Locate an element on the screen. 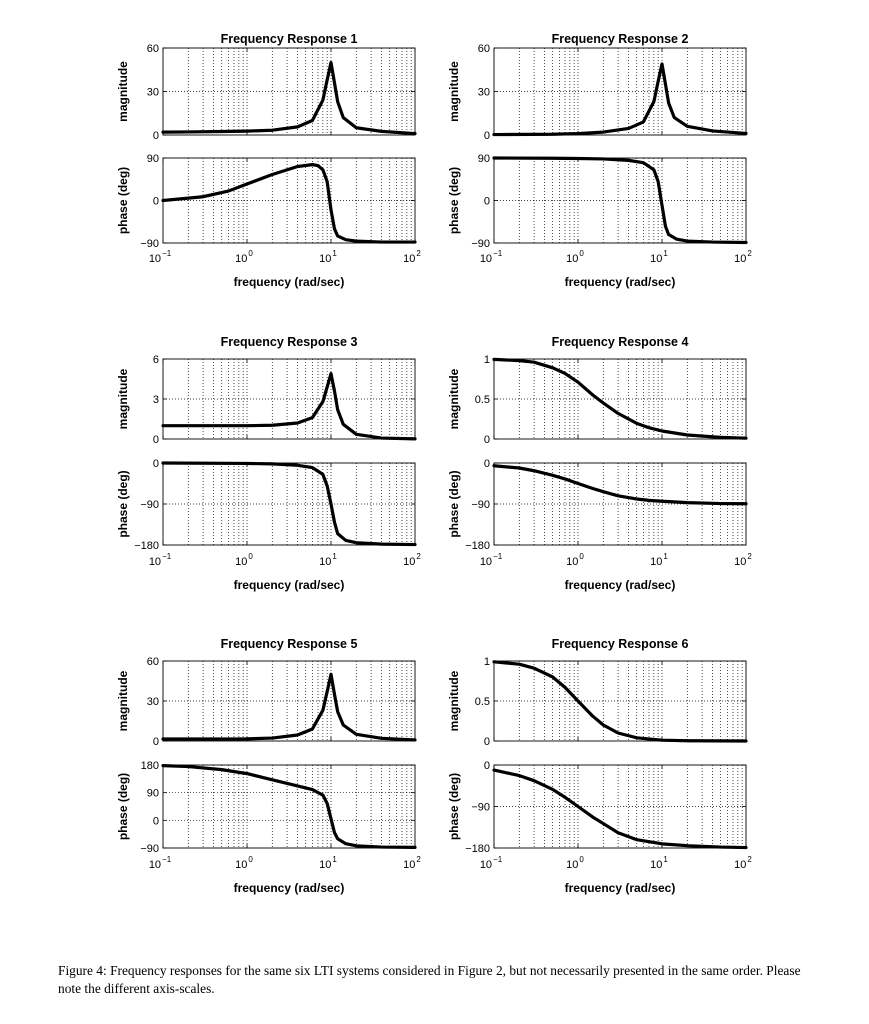 Image resolution: width=869 pixels, height=1024 pixels. chart-4-magnitude-panel: 0 0.5 1 magnitude is located at coordinates (597, 400).